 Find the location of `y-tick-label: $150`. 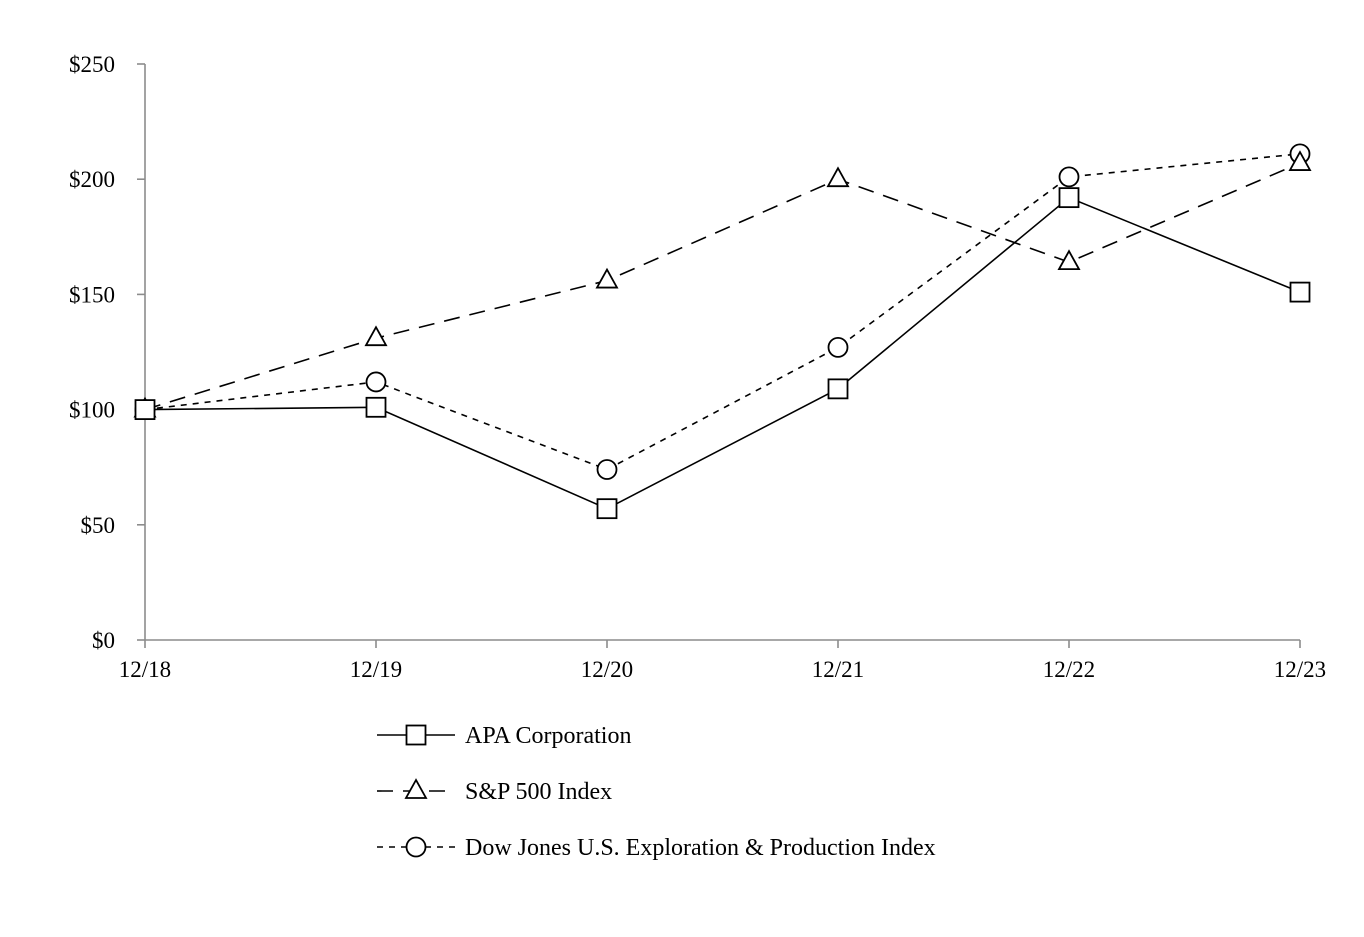

y-tick-label: $150 is located at coordinates (92, 294).